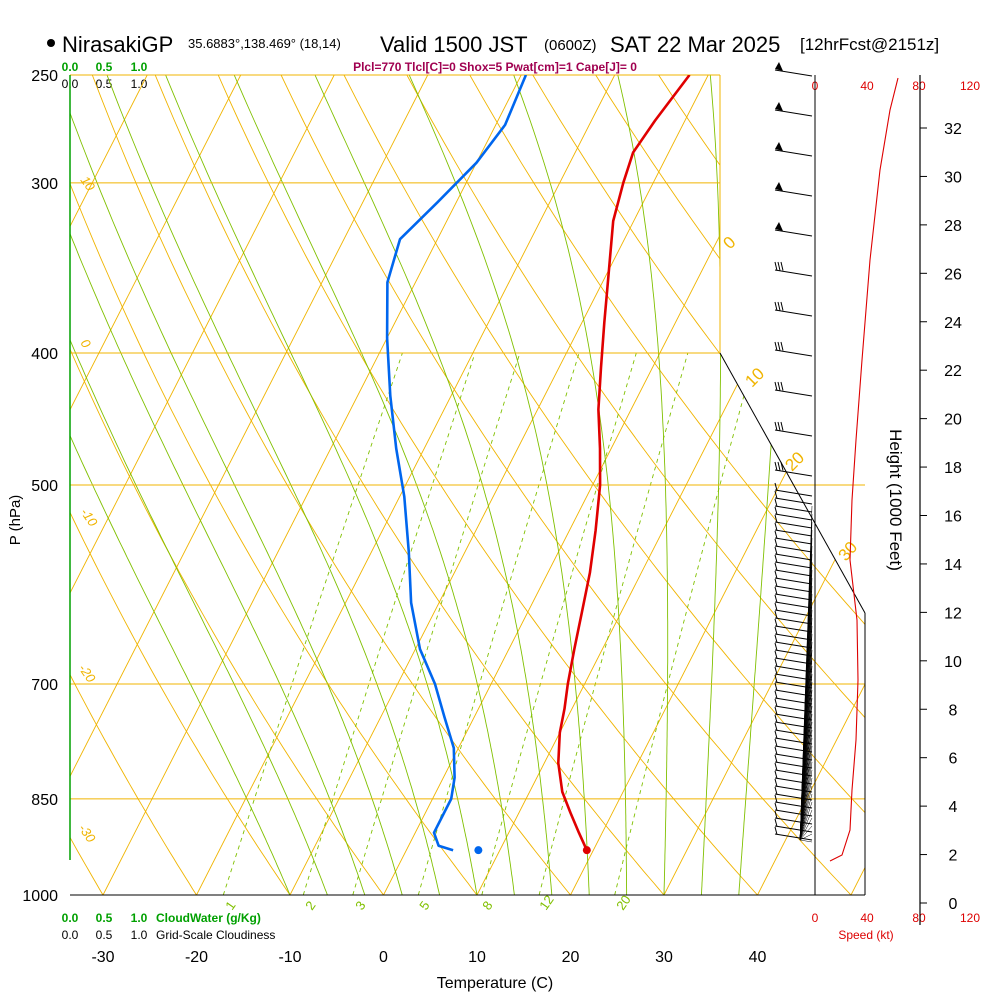 Image resolution: width=1000 pixels, height=1000 pixels. I want to click on site-coords: 35.6883°,138.469° (18,14), so click(264, 43).